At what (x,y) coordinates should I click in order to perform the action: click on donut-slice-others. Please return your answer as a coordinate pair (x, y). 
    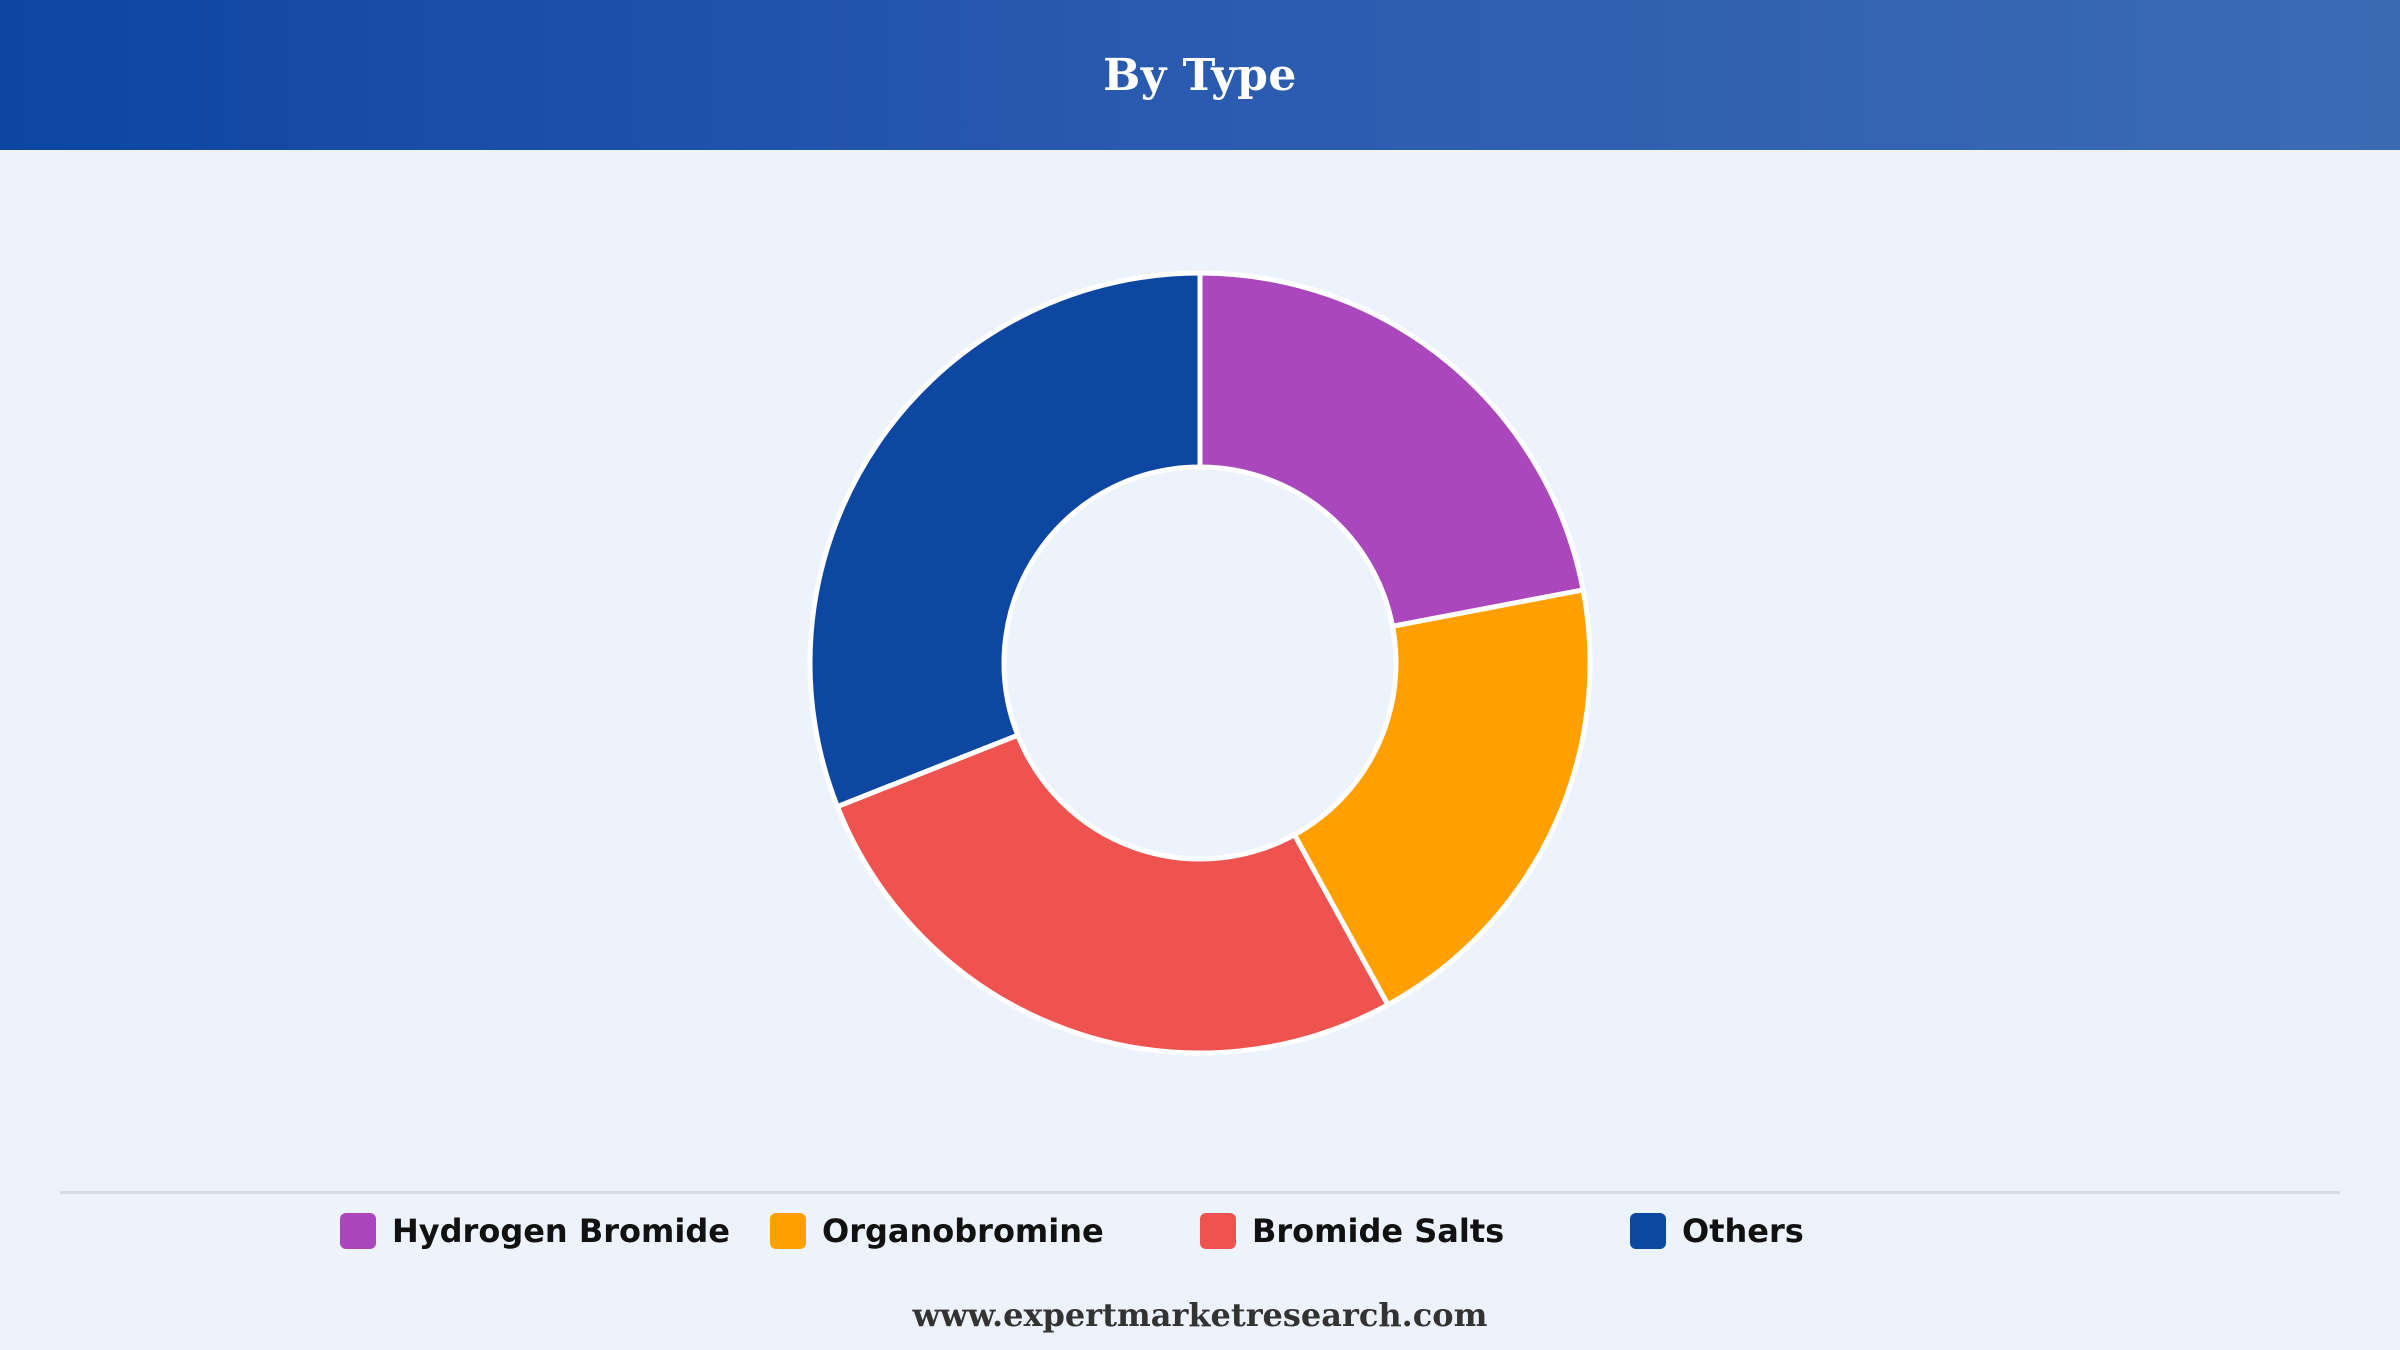
    Looking at the image, I should click on (1005, 540).